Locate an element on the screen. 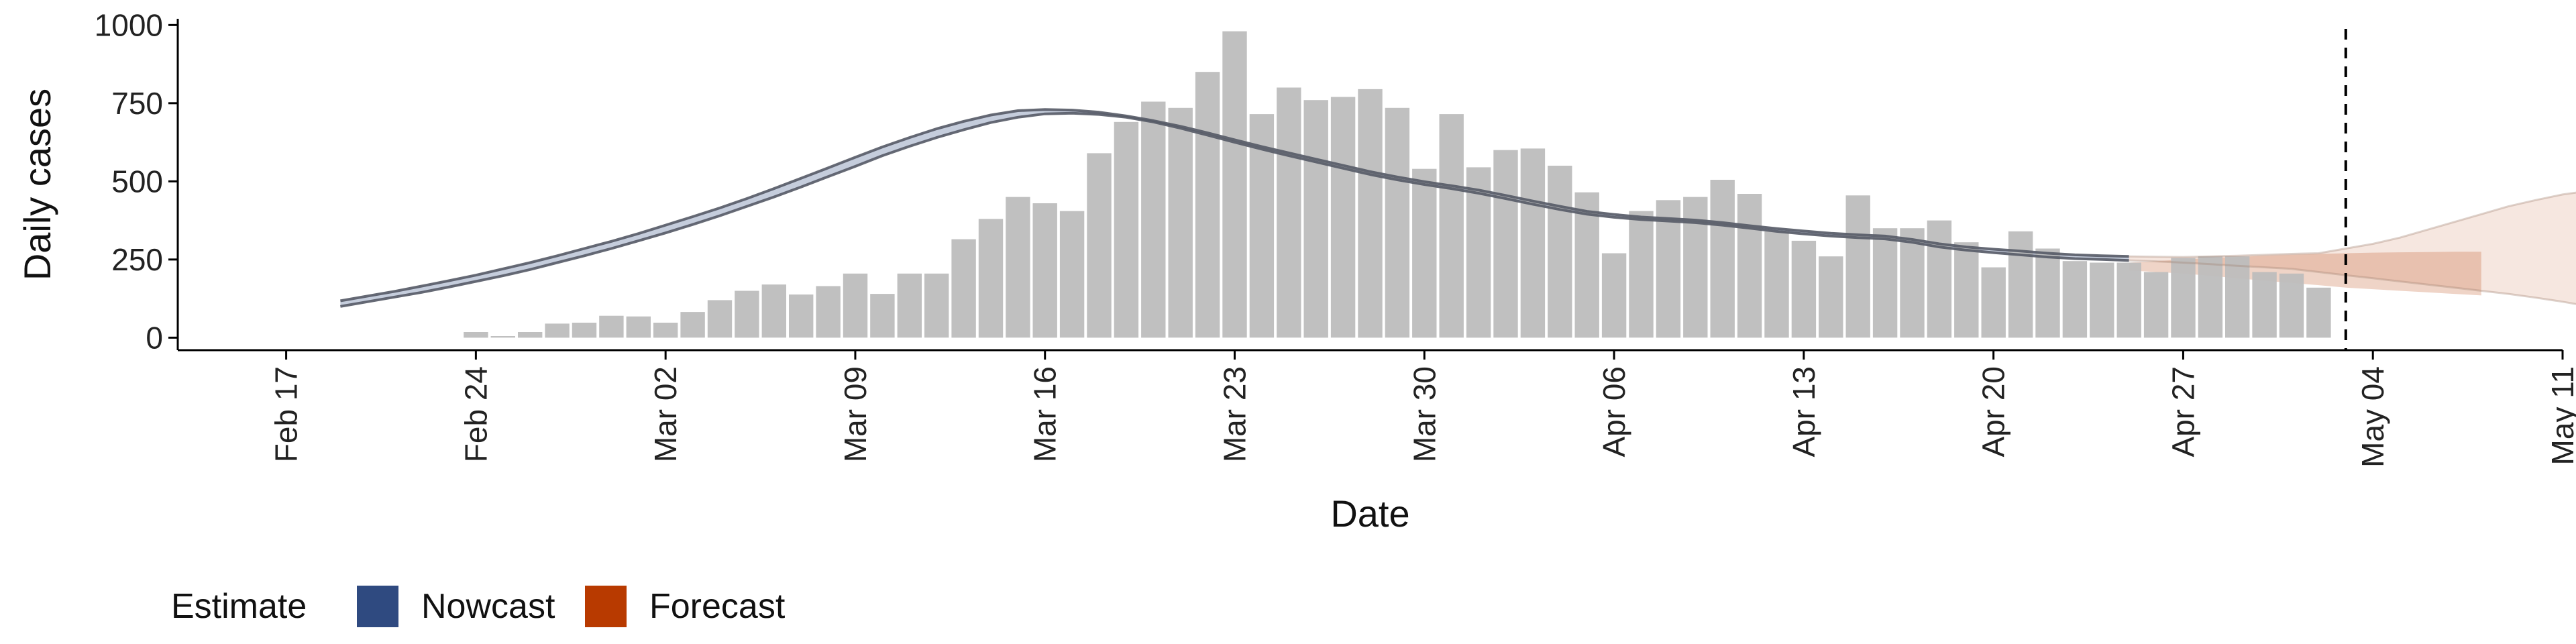  y-tick-label: 500 is located at coordinates (137, 181).